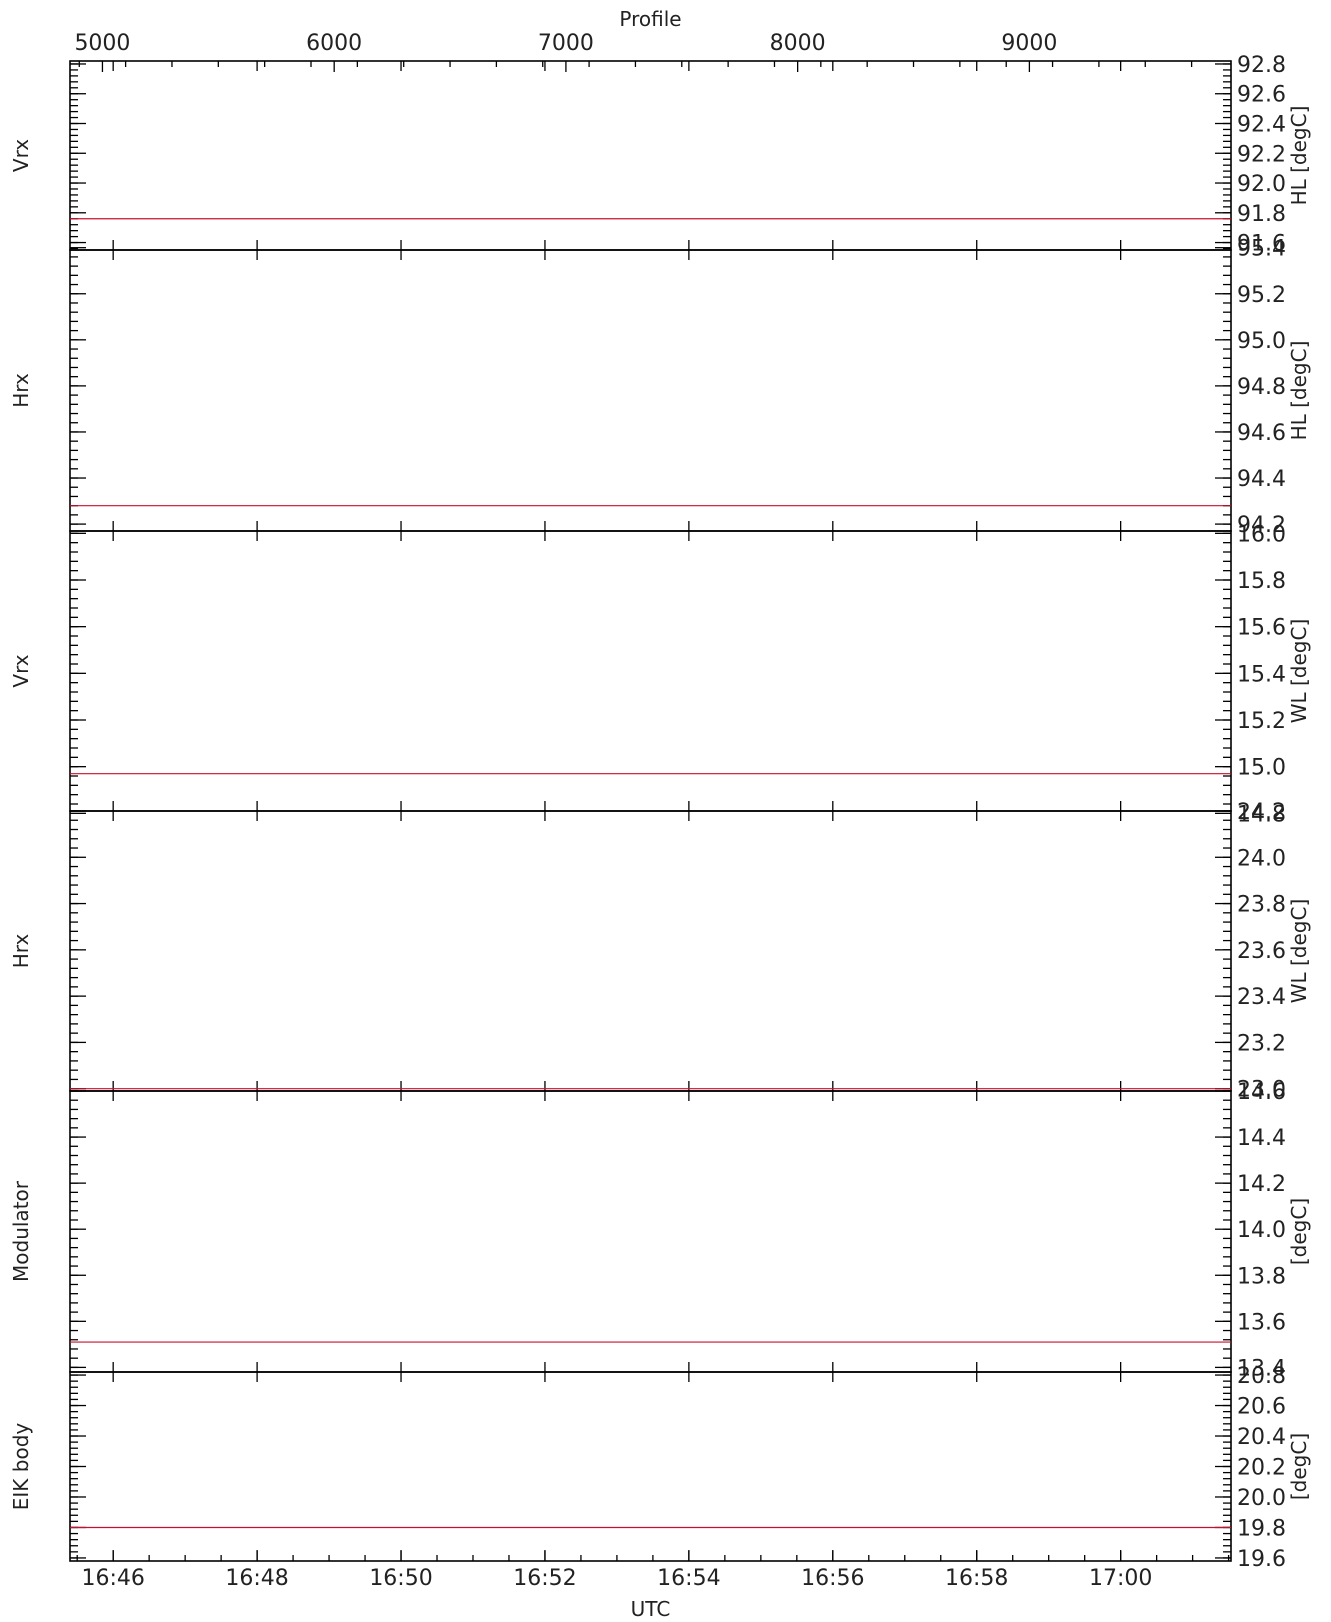  Describe the element at coordinates (21, 1231) in the screenshot. I see `panel-4-left-label: Modulator` at that location.